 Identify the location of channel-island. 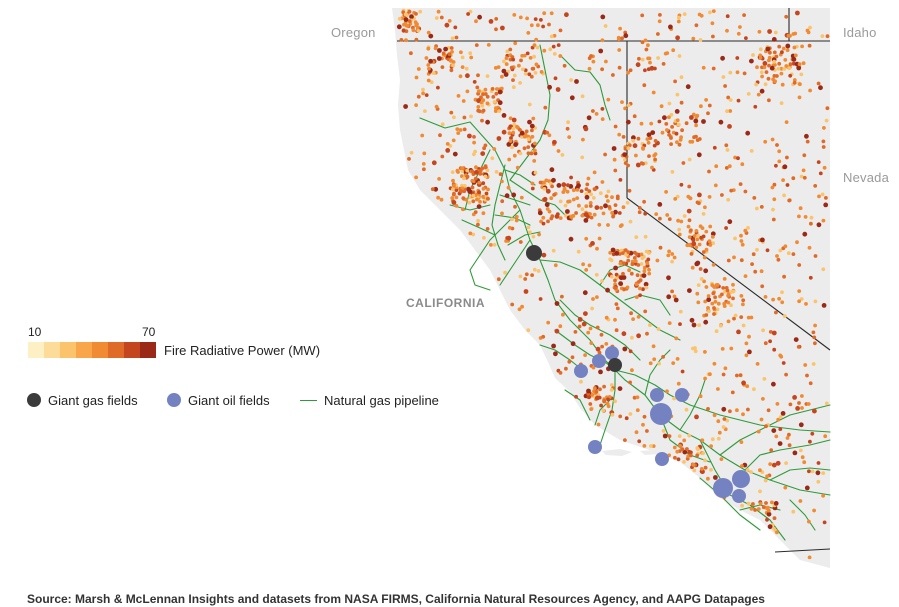
(650, 452).